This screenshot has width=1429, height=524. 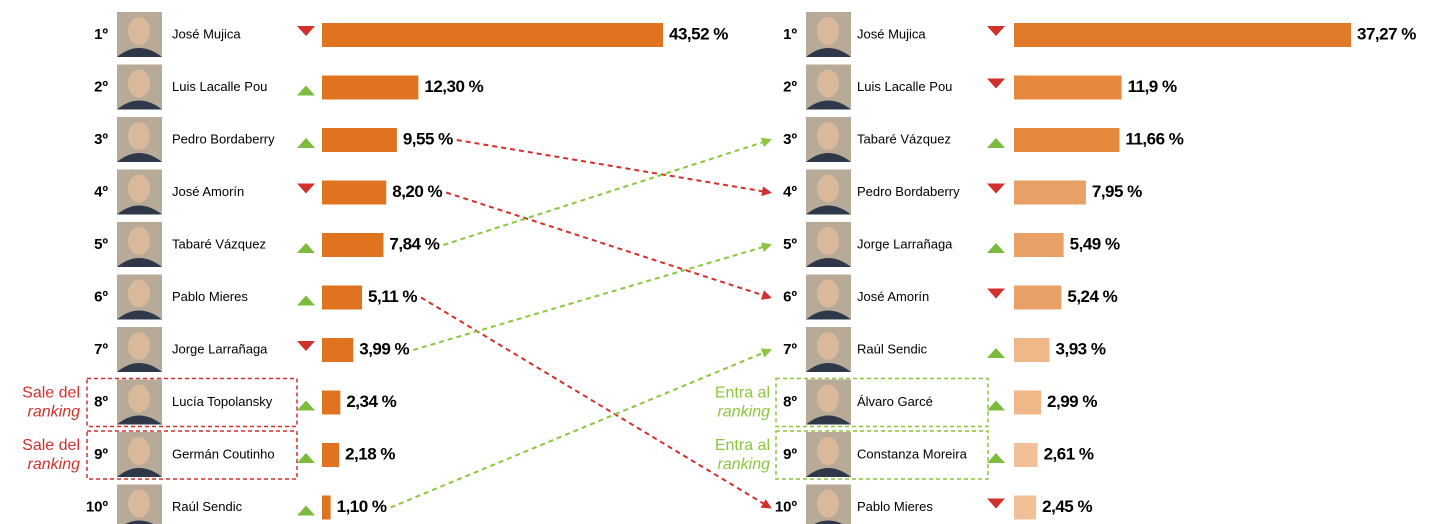 I want to click on rank: 7º, so click(x=790, y=349).